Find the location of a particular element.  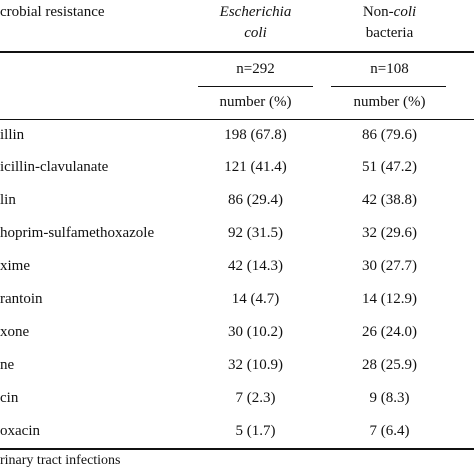

ecoli-value: 5 (1.7) is located at coordinates (255, 431).